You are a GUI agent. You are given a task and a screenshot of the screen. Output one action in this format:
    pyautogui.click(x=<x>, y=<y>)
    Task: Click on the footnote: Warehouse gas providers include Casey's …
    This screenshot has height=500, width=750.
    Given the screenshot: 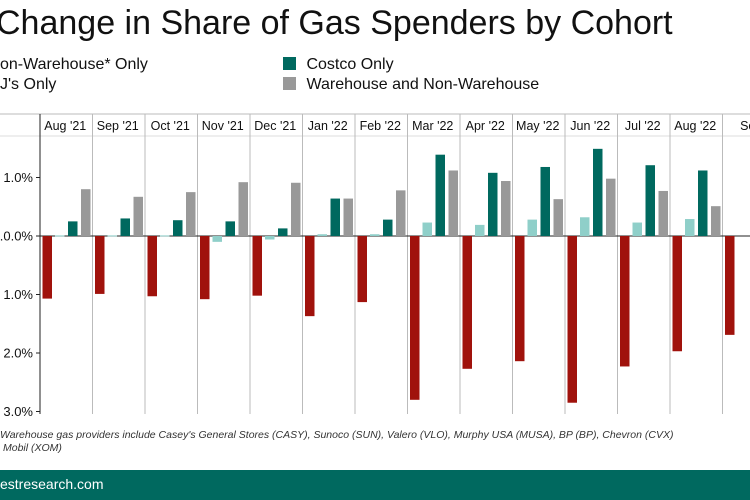 What is the action you would take?
    pyautogui.click(x=375, y=442)
    